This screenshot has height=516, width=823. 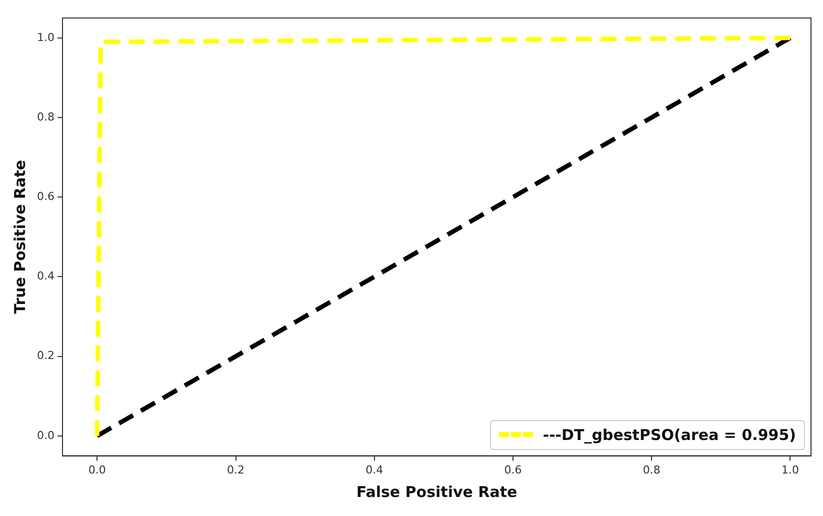 I want to click on legend-label: ---DT_gbestPSO(area = 0.995), so click(x=669, y=435).